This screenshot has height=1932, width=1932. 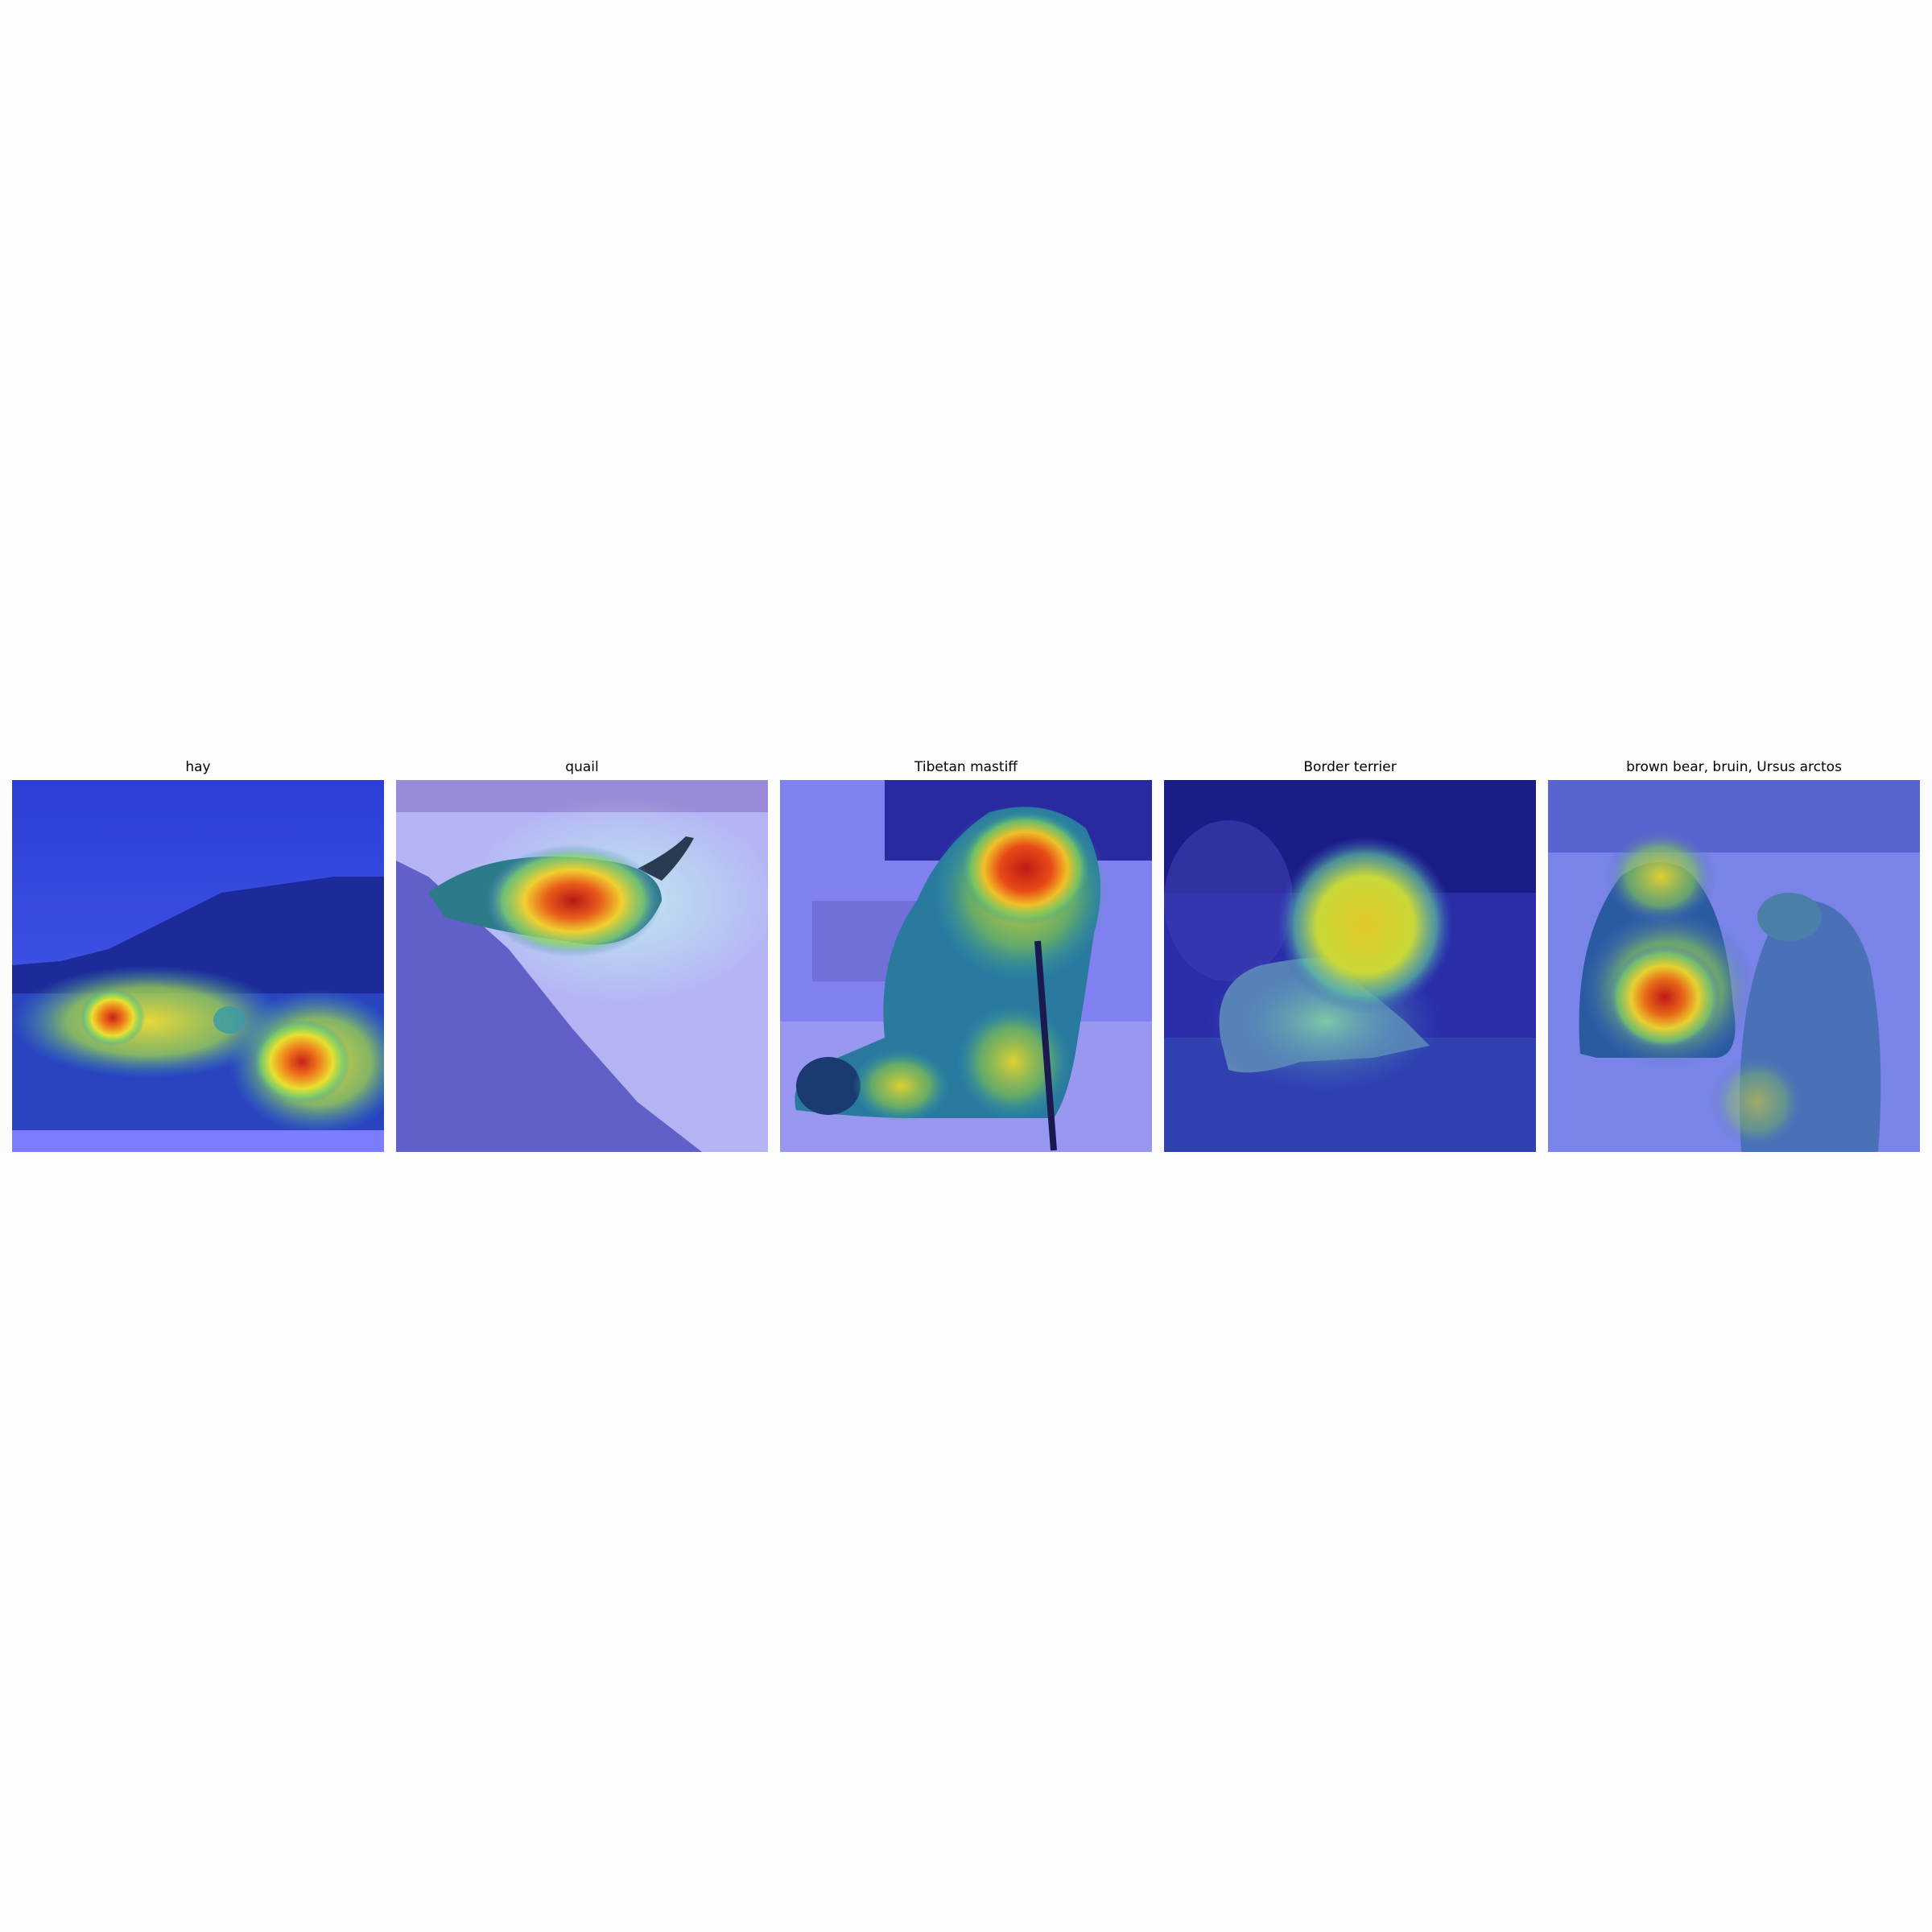 What do you see at coordinates (966, 966) in the screenshot?
I see `tibetan-mastiff-heatmap-image` at bounding box center [966, 966].